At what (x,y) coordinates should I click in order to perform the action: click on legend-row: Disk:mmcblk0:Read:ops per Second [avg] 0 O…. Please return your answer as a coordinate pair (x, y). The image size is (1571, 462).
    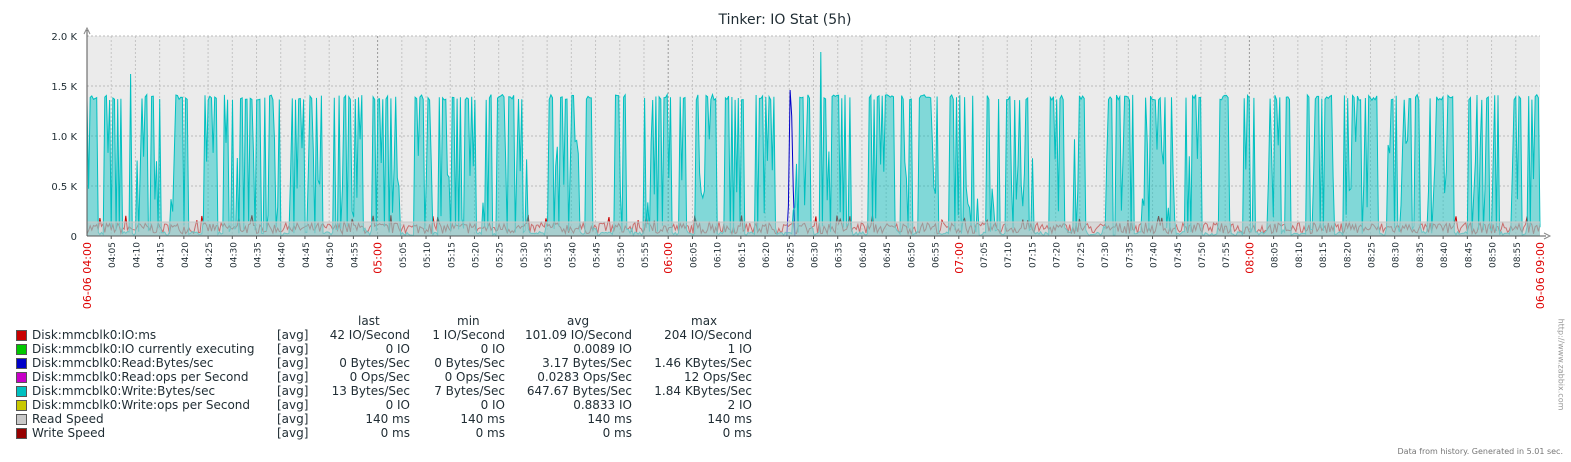
    Looking at the image, I should click on (400, 377).